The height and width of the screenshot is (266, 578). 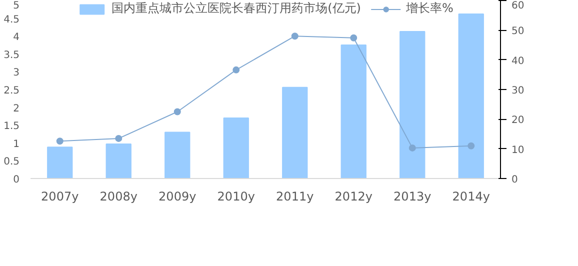 I want to click on y-tick-label: 4.5, so click(x=12, y=20).